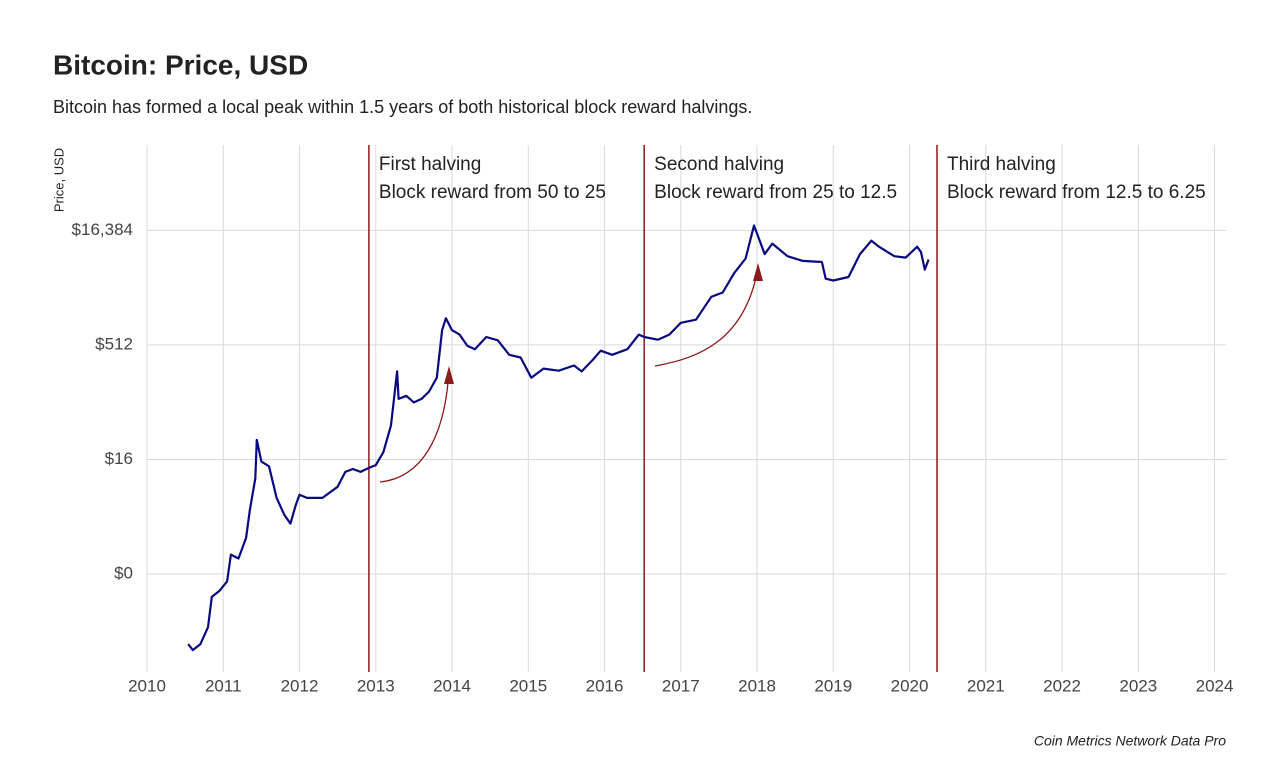 Image resolution: width=1280 pixels, height=768 pixels. Describe the element at coordinates (910, 685) in the screenshot. I see `x-tick-label: 2020` at that location.